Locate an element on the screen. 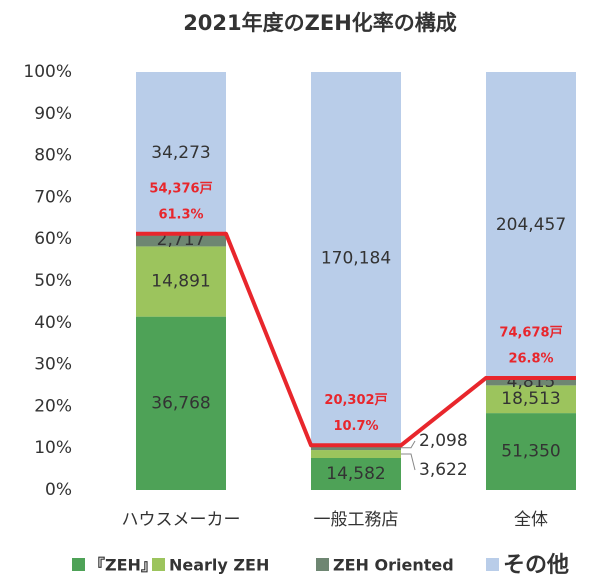 The height and width of the screenshot is (580, 608). value-label: 14,582 is located at coordinates (355, 474).